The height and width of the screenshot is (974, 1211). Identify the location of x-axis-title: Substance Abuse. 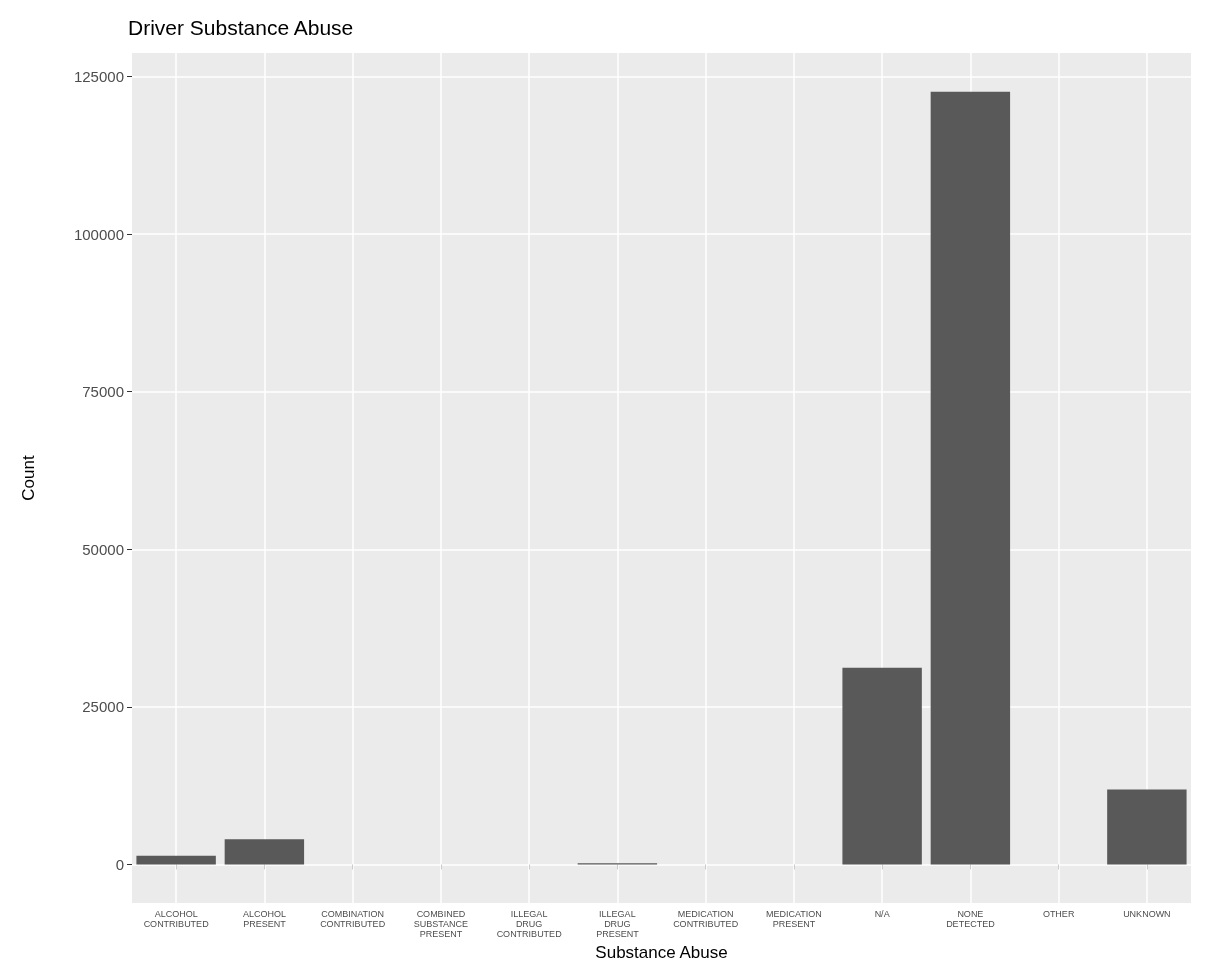
(661, 952).